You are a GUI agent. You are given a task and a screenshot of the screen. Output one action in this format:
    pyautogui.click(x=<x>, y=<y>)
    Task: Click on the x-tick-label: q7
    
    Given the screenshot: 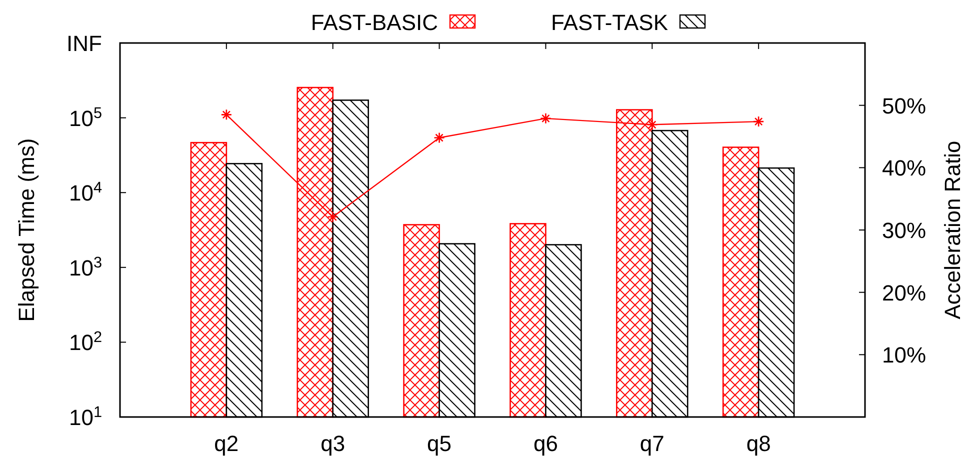 What is the action you would take?
    pyautogui.click(x=652, y=443)
    